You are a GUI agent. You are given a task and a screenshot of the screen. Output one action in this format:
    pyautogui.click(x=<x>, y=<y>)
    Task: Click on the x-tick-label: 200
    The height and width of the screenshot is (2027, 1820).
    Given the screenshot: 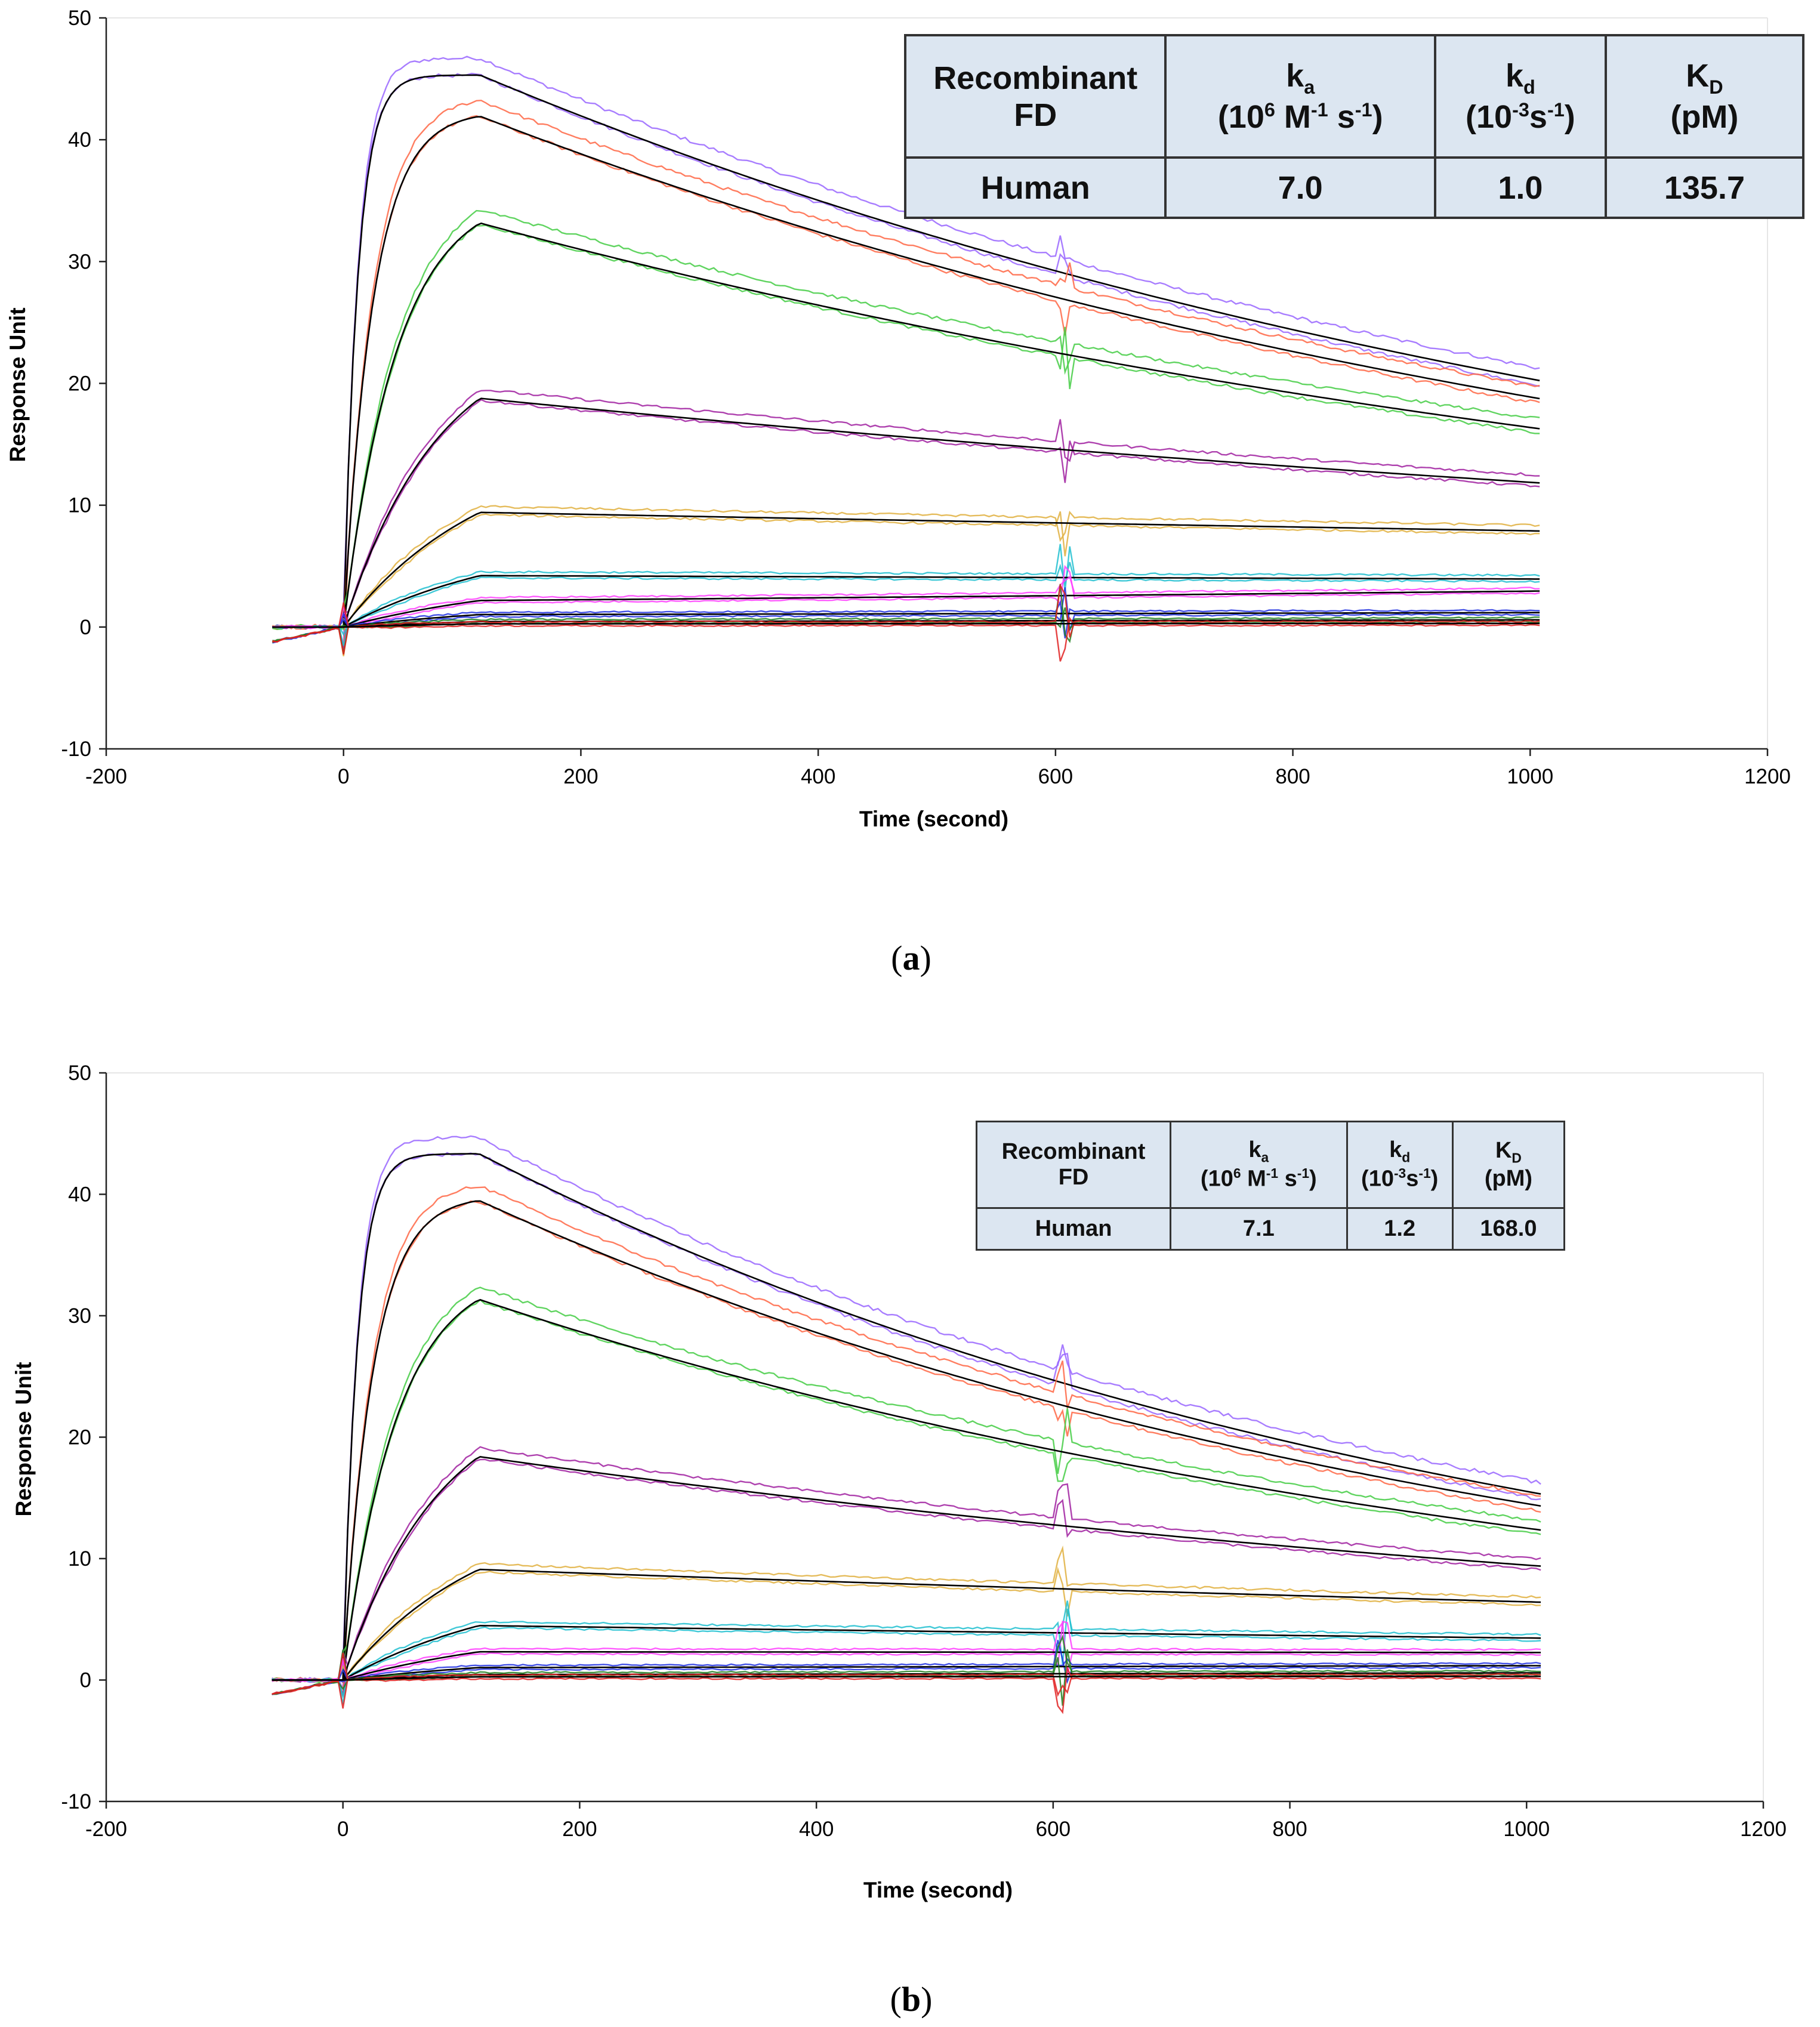 What is the action you would take?
    pyautogui.click(x=580, y=776)
    